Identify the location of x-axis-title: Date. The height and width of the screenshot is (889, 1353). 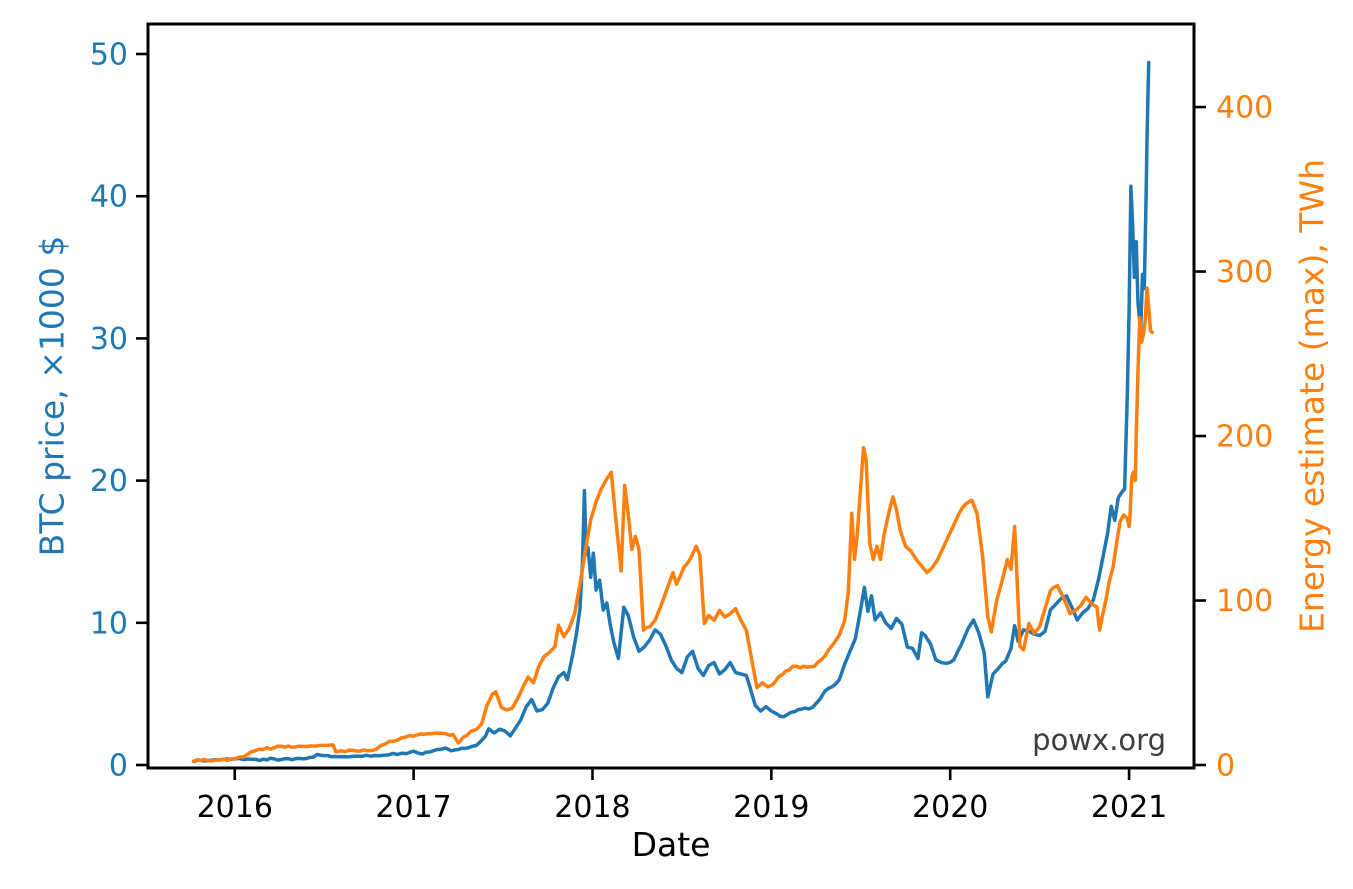
(671, 844).